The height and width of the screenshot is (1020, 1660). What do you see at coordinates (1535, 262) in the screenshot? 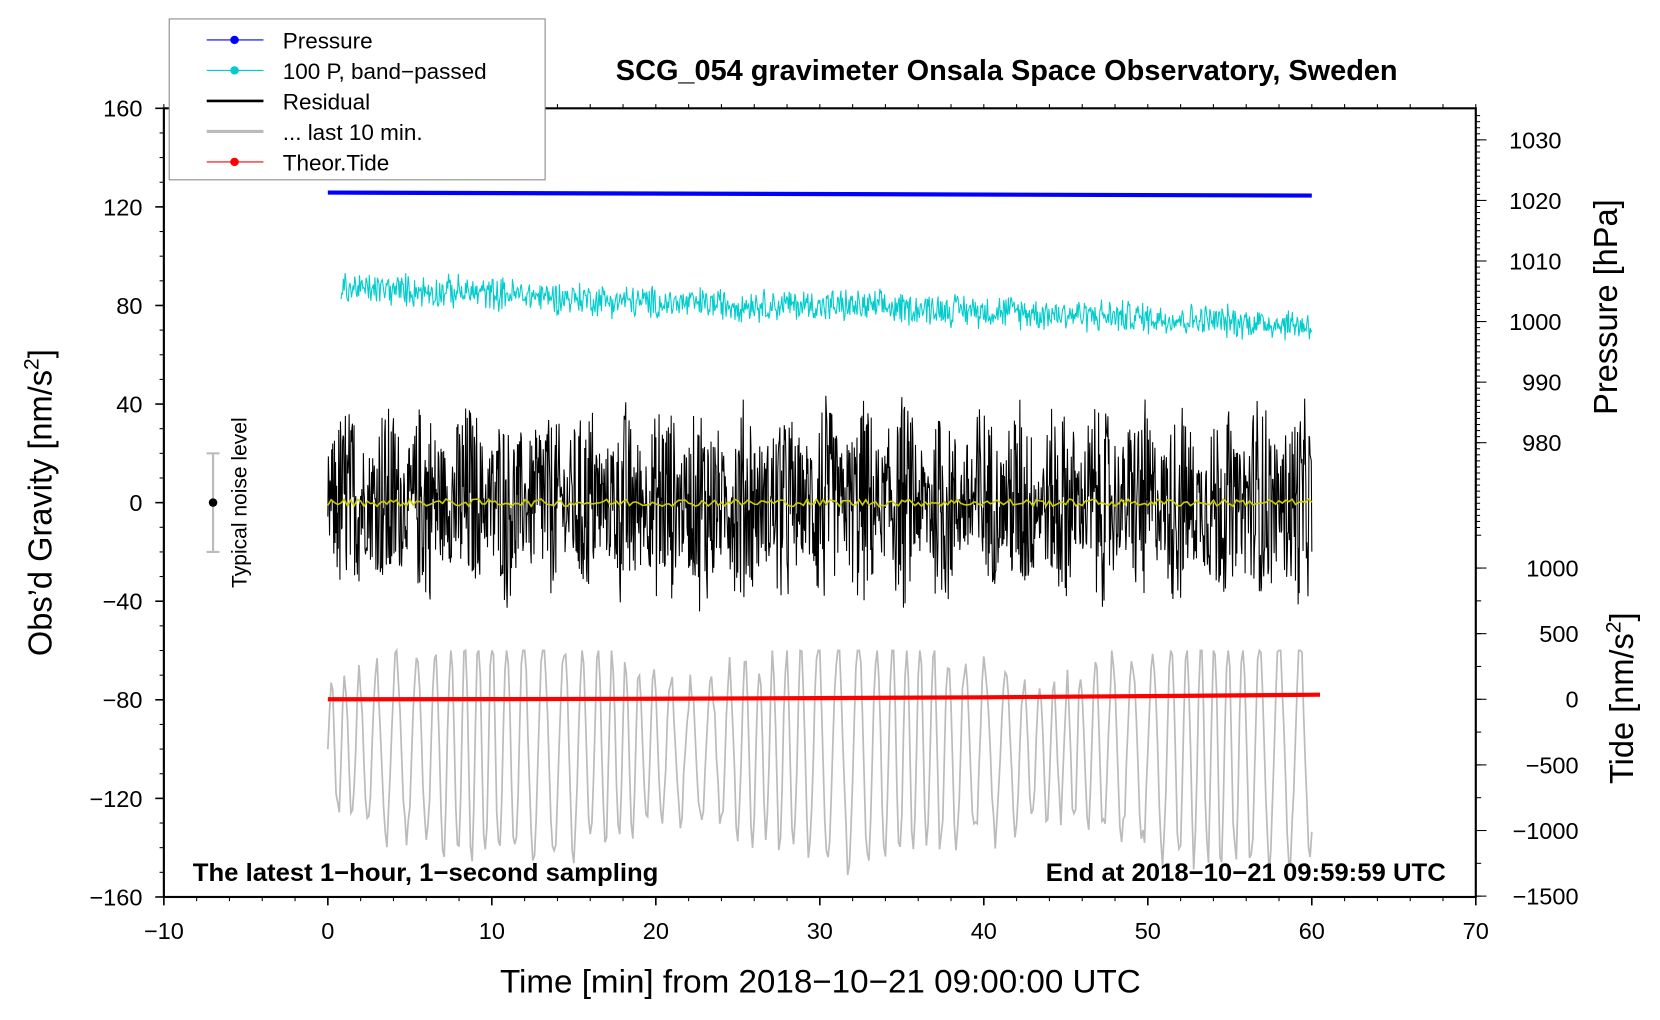
I see `pressure-tick-label: 1010` at bounding box center [1535, 262].